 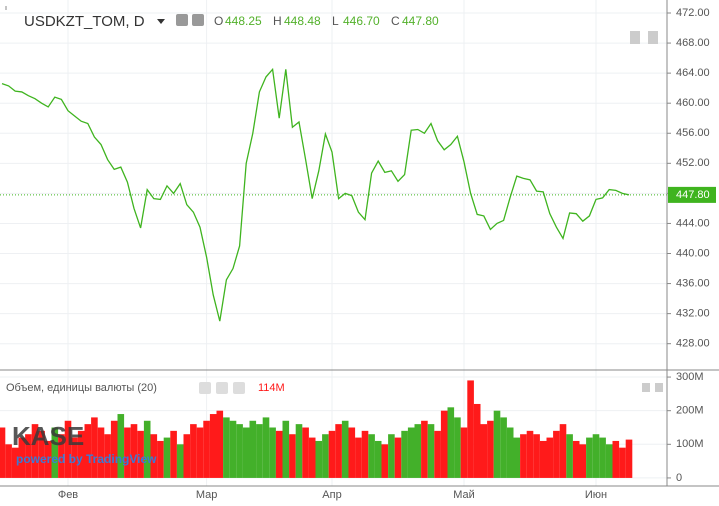 I want to click on dropdown-arrow, so click(x=161, y=21).